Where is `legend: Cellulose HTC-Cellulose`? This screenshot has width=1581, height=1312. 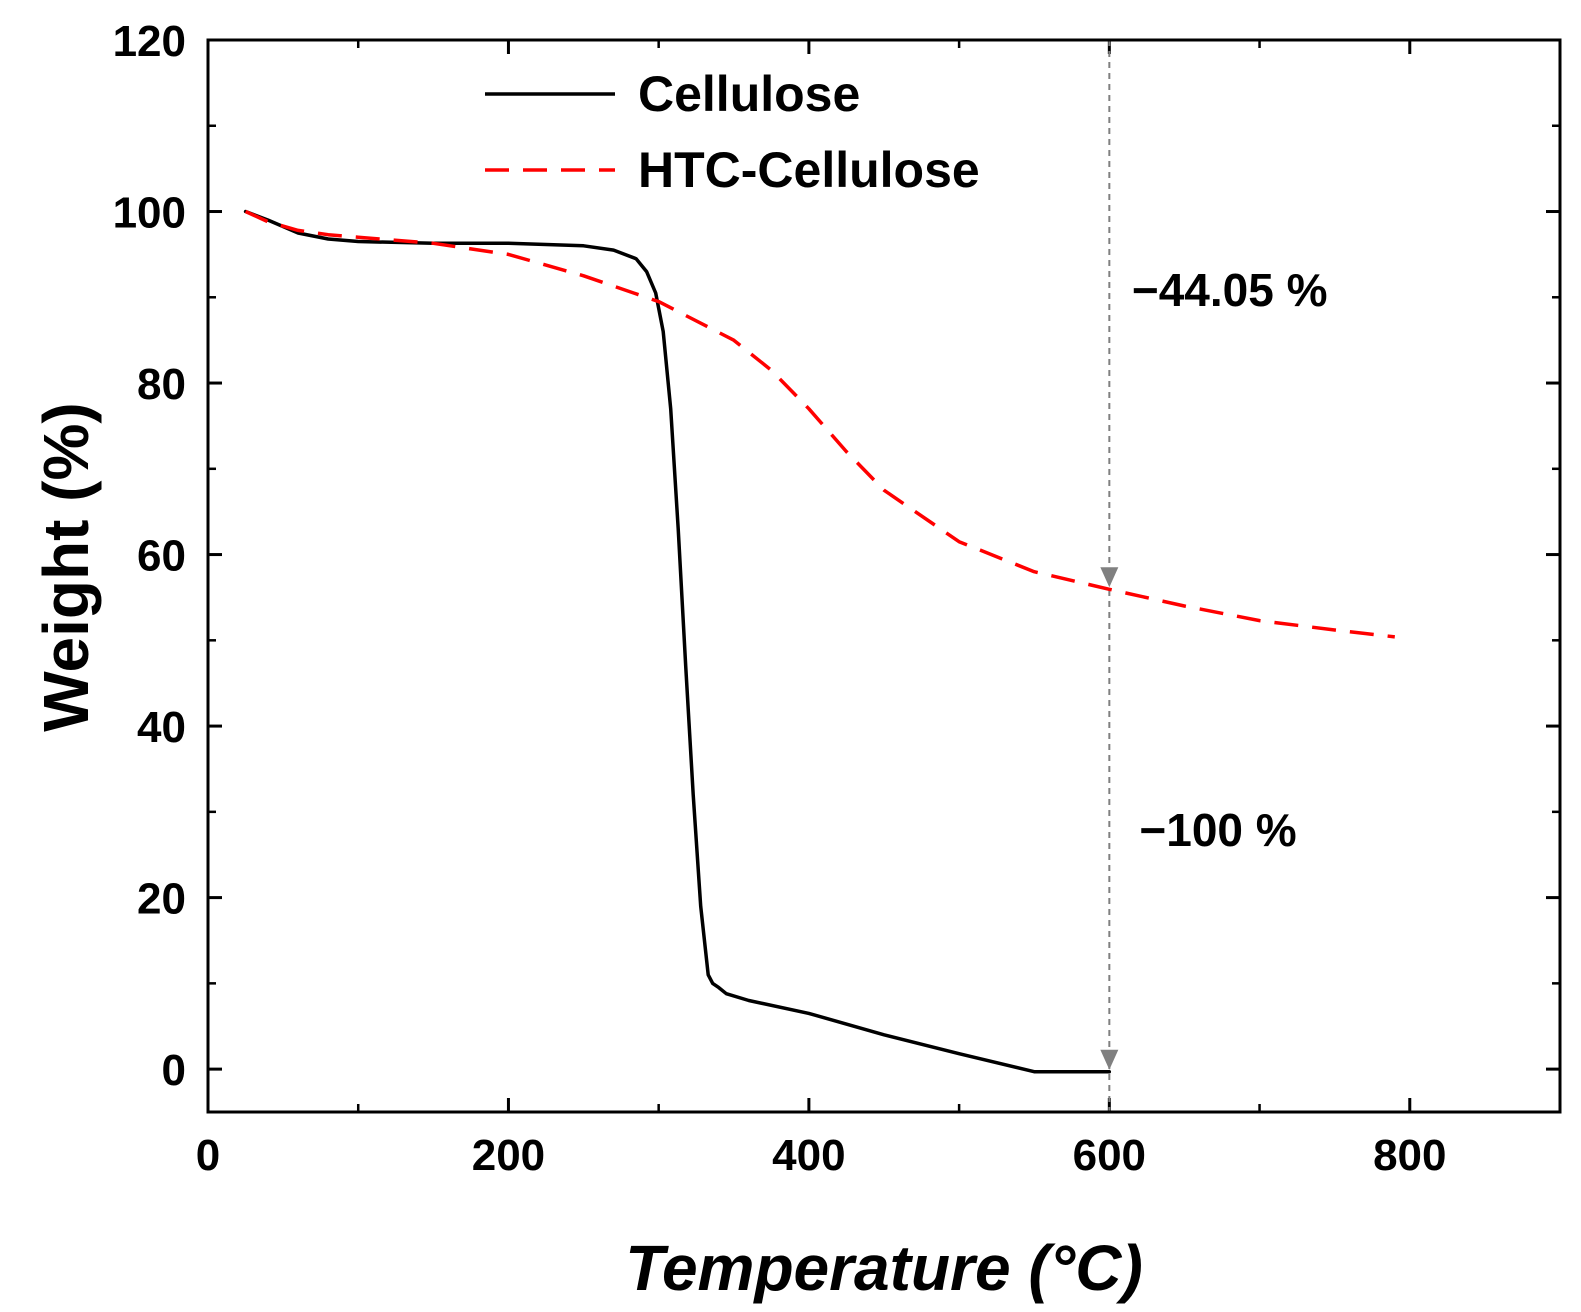
legend: Cellulose HTC-Cellulose is located at coordinates (732, 132).